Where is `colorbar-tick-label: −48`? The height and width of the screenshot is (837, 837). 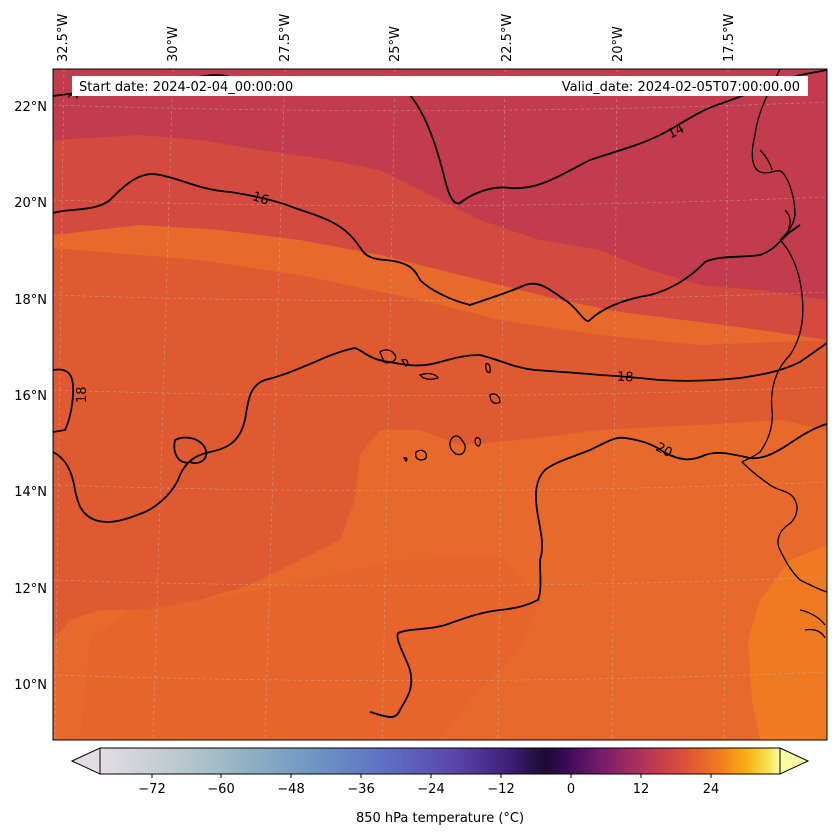 colorbar-tick-label: −48 is located at coordinates (290, 789).